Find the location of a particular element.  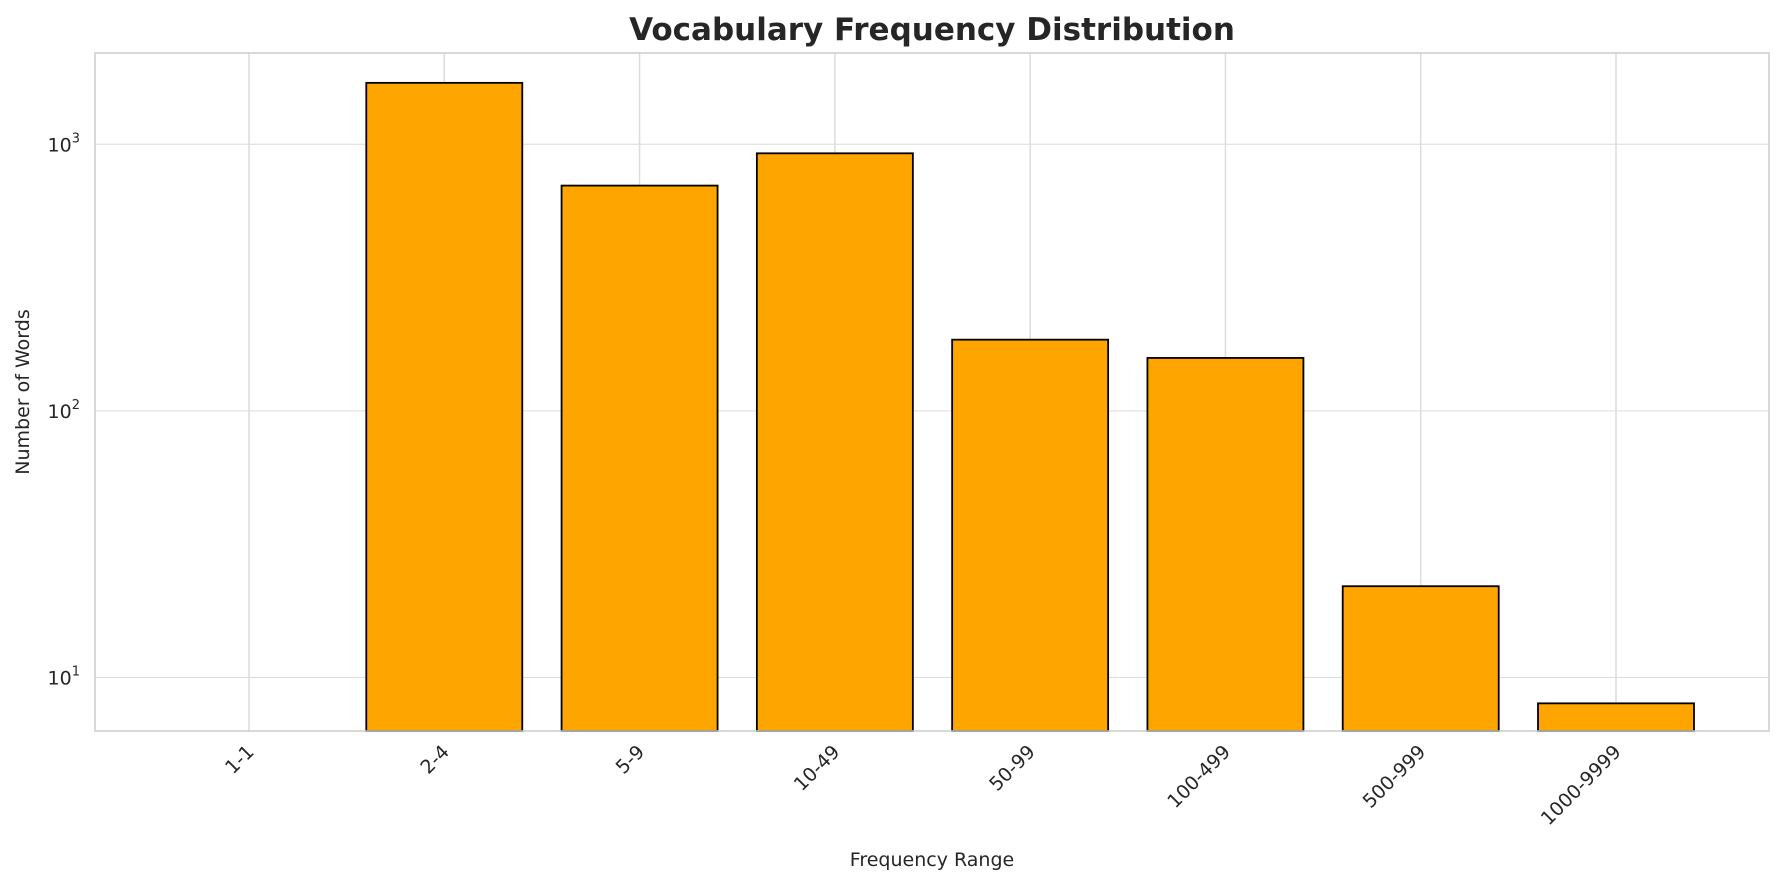

y-axis-ticks: 10¹ 10² 10³ is located at coordinates (64, 410).